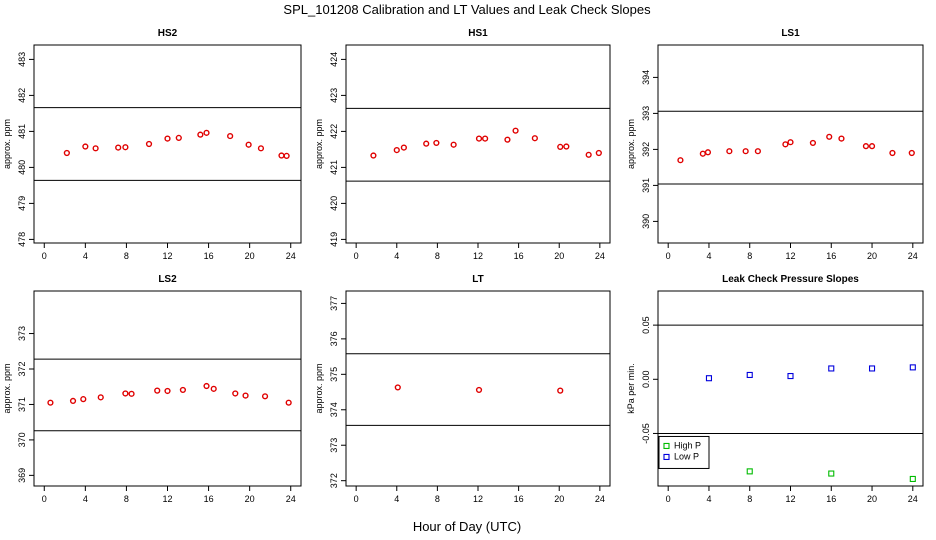 This screenshot has width=936, height=540. What do you see at coordinates (22, 475) in the screenshot?
I see `y-tick-label: 369` at bounding box center [22, 475].